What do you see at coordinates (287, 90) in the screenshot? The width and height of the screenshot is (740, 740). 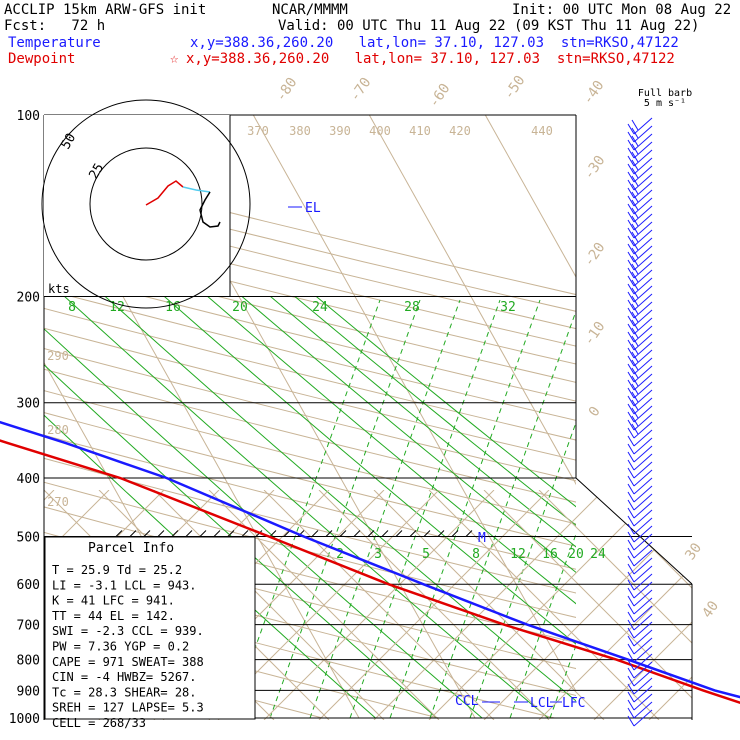 I see `isotherm-label: -80` at bounding box center [287, 90].